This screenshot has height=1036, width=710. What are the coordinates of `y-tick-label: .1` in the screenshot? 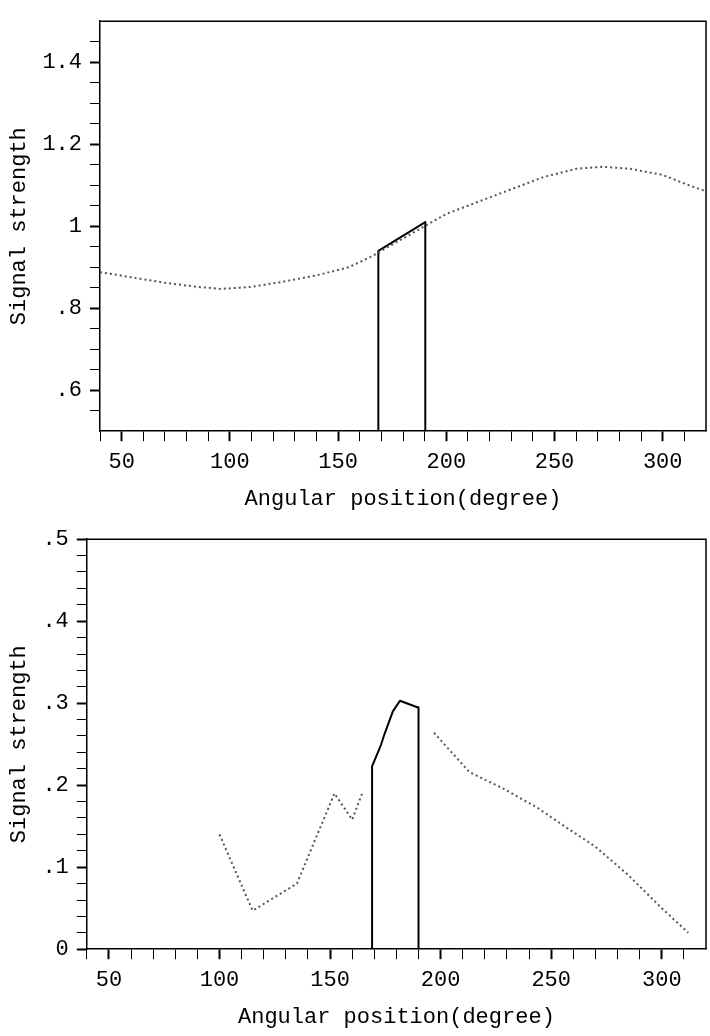 It's located at (55, 868).